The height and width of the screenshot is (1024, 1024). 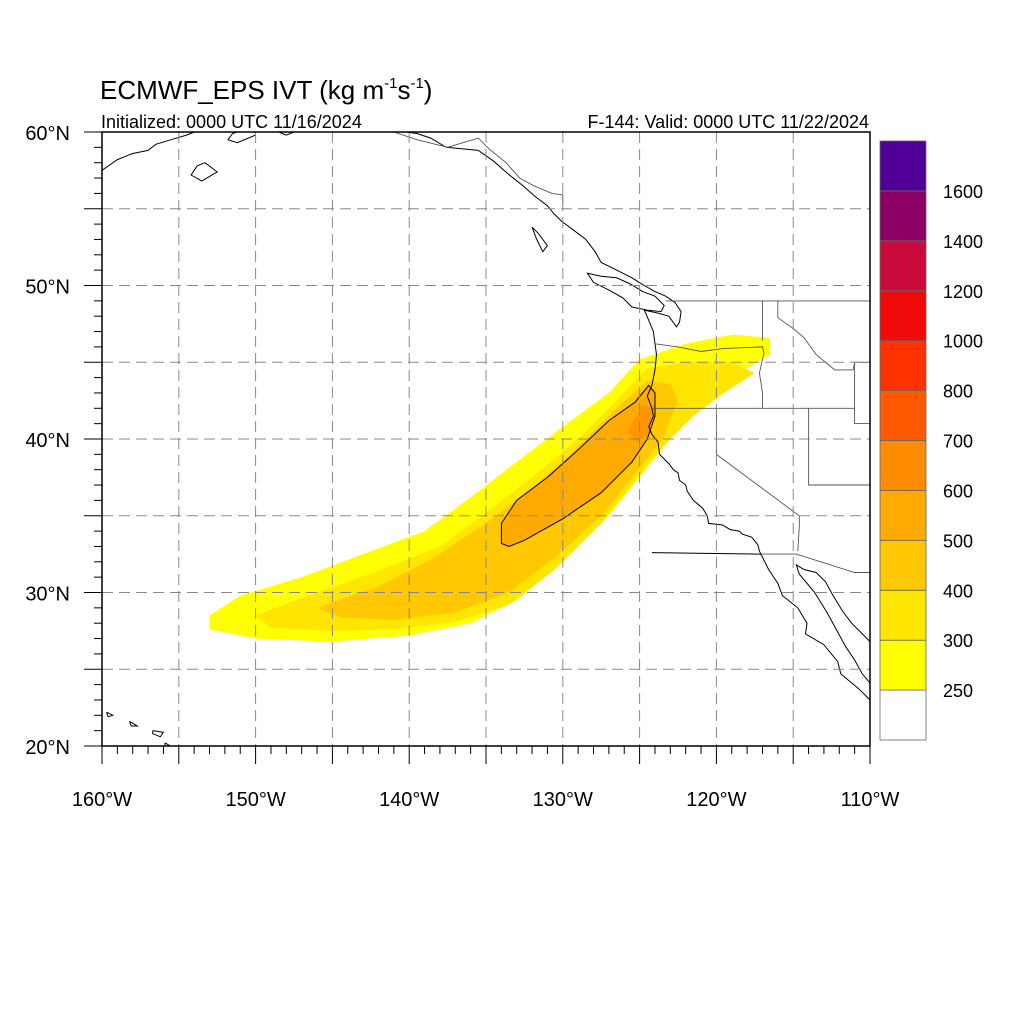 What do you see at coordinates (47, 748) in the screenshot?
I see `lat-tick-label: 20°N` at bounding box center [47, 748].